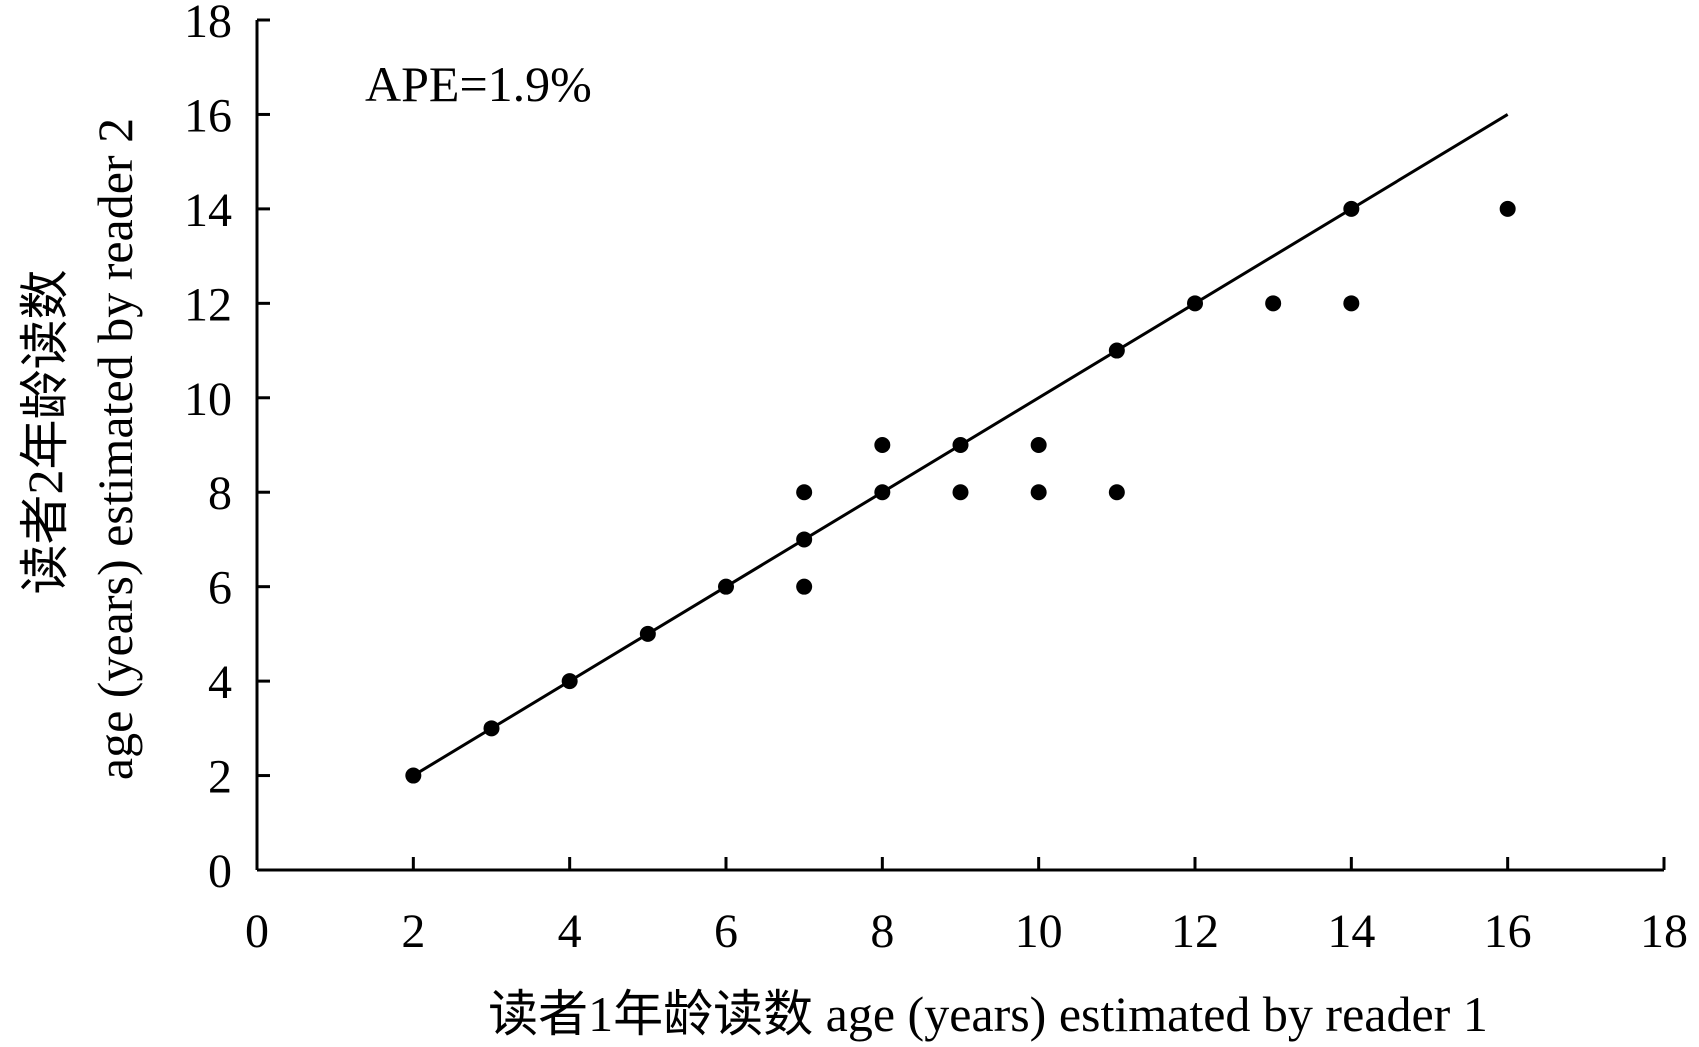 This screenshot has width=1699, height=1047. What do you see at coordinates (220, 682) in the screenshot?
I see `y-tick-label: 4` at bounding box center [220, 682].